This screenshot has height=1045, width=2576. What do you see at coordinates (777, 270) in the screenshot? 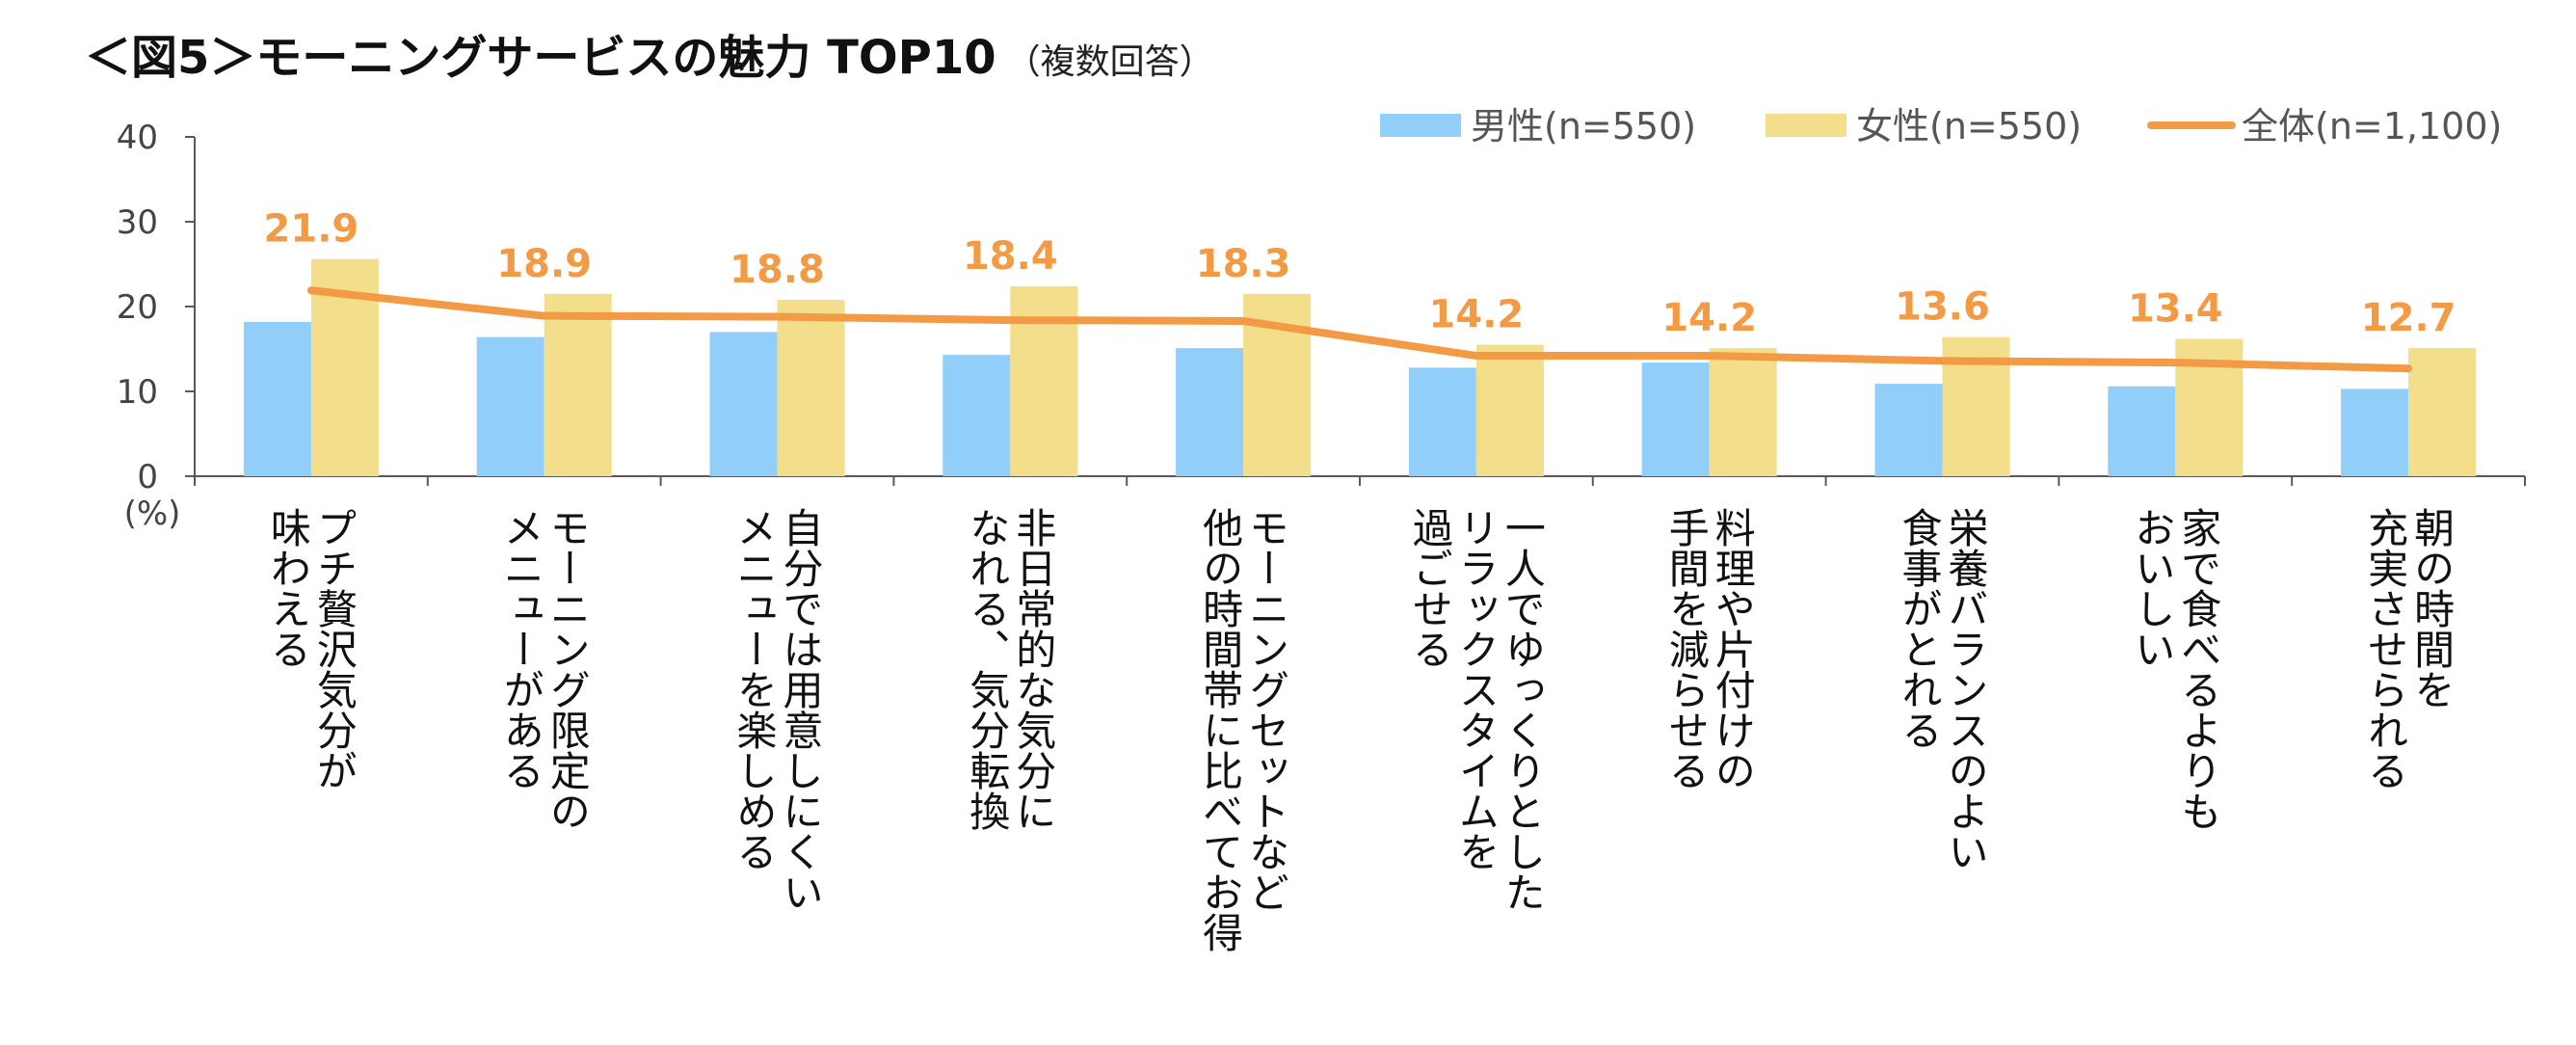
I see `total-value-label: 18.8` at bounding box center [777, 270].